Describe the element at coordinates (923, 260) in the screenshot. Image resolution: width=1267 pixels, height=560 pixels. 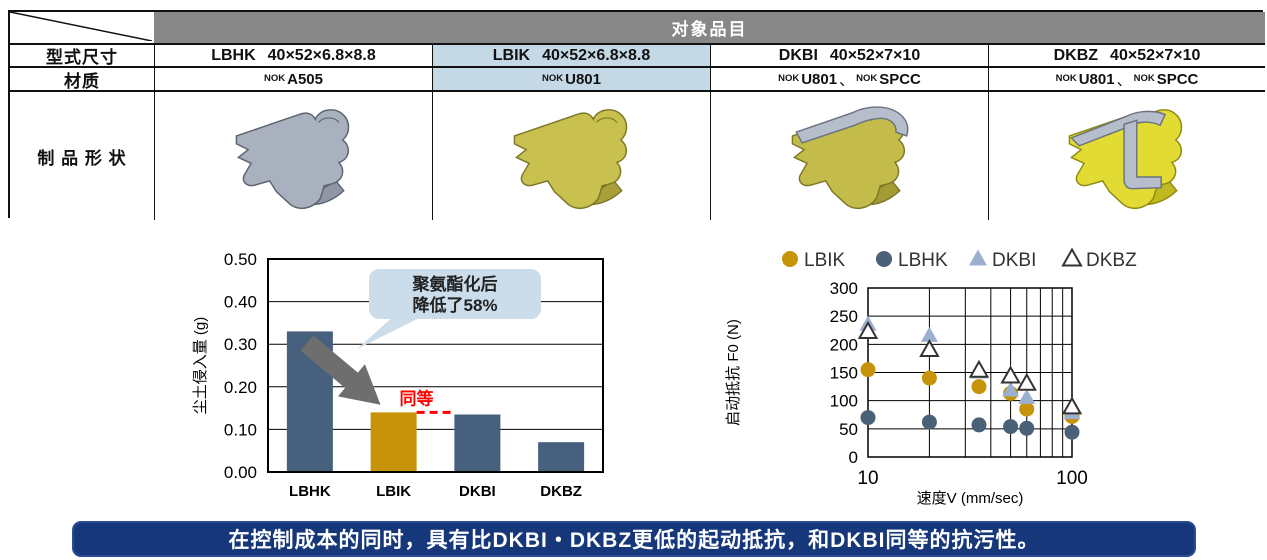
I see `legend-label-LBHK: LBHK` at that location.